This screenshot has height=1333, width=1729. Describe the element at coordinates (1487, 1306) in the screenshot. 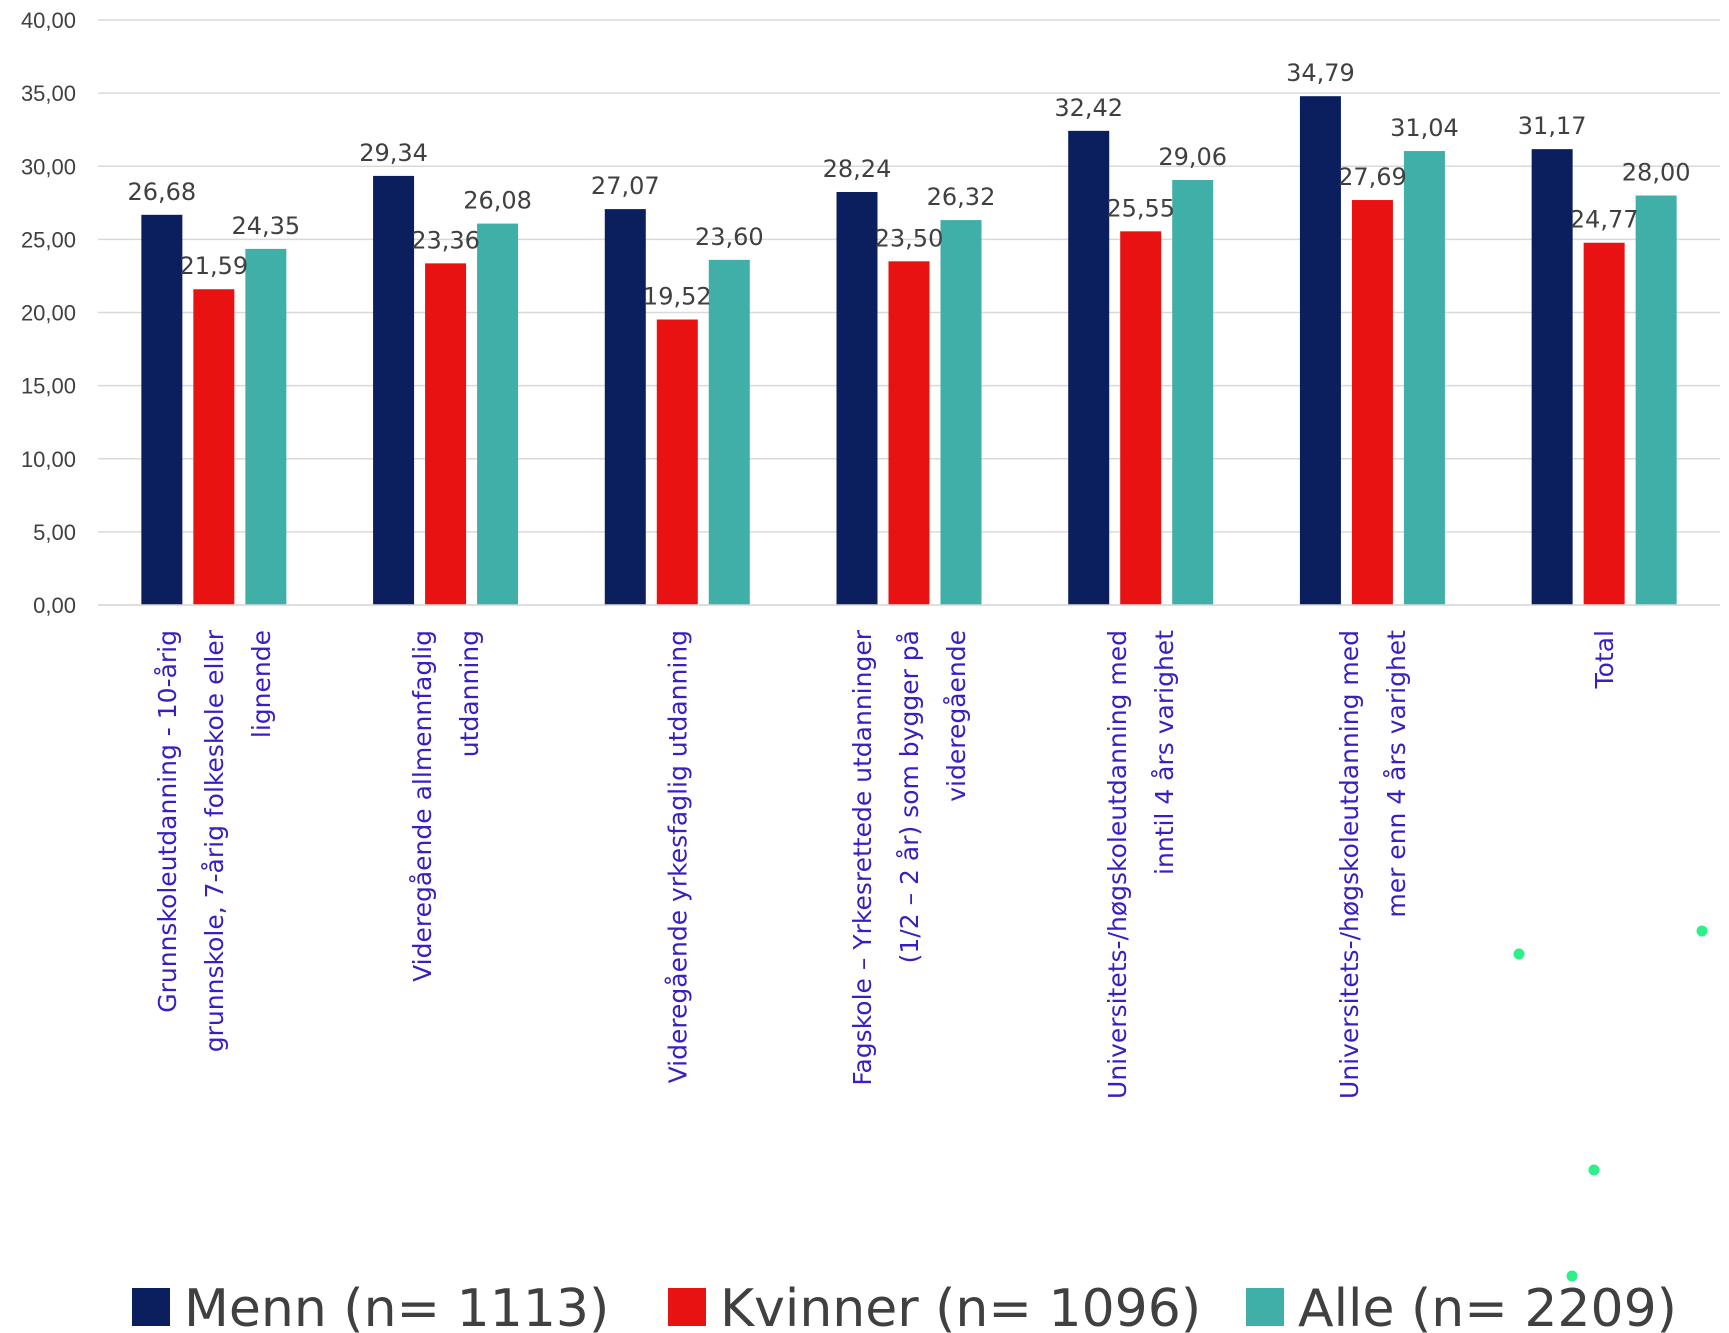

I see `legend-label: Alle (n= 2209)` at that location.